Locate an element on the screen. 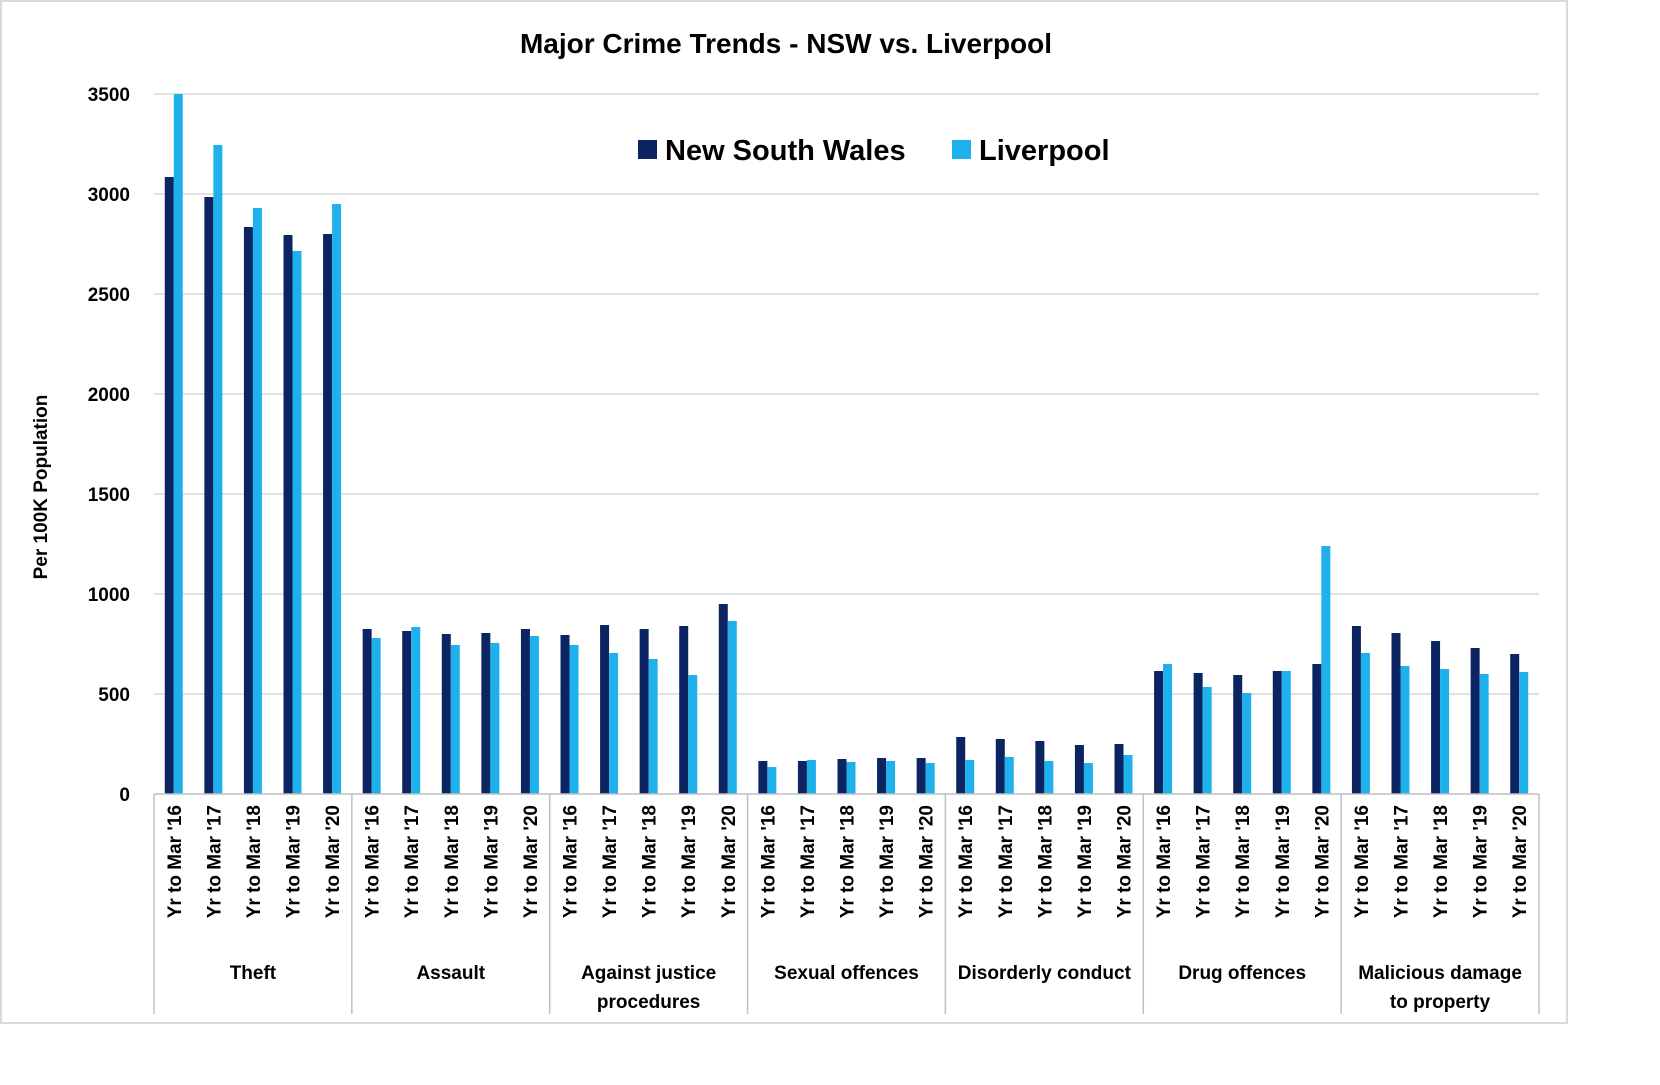 The image size is (1660, 1085). legend-label-new-south-wales: New South Wales is located at coordinates (785, 151).